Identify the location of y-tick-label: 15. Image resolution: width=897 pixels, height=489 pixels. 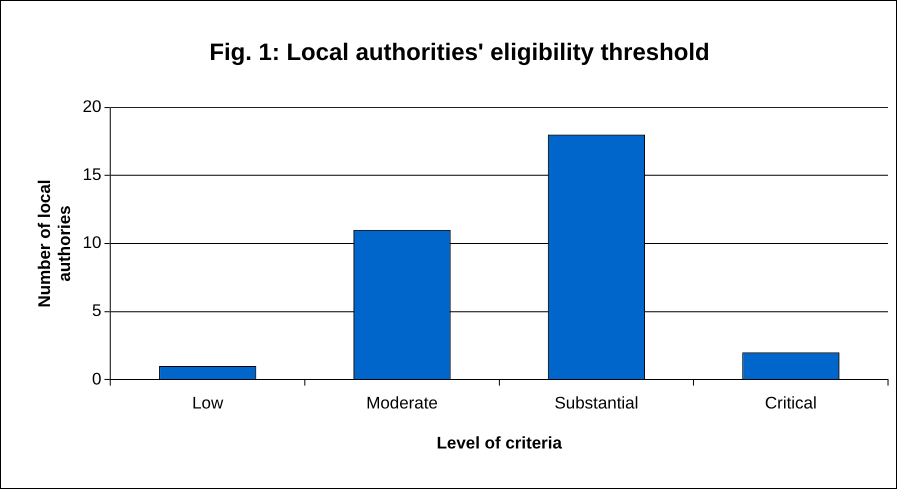
(92, 174).